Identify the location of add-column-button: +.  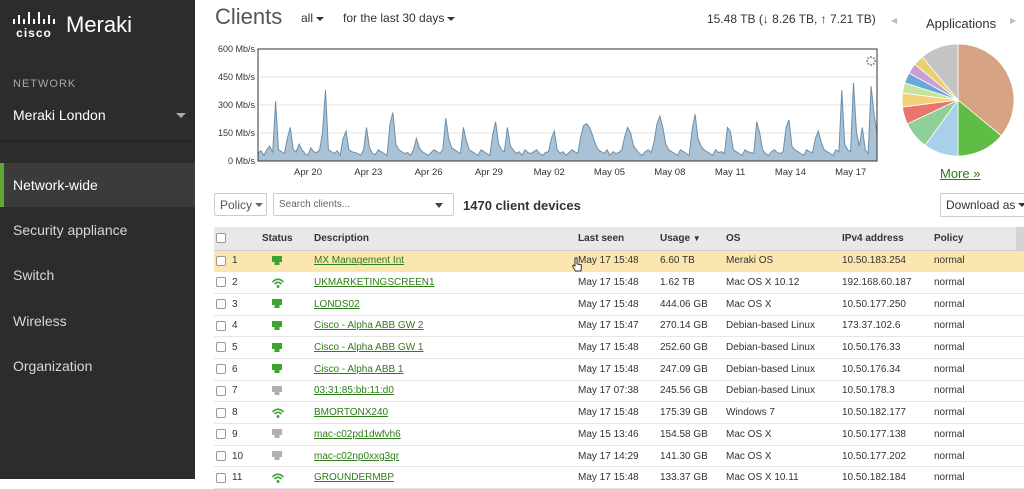
(1020, 238).